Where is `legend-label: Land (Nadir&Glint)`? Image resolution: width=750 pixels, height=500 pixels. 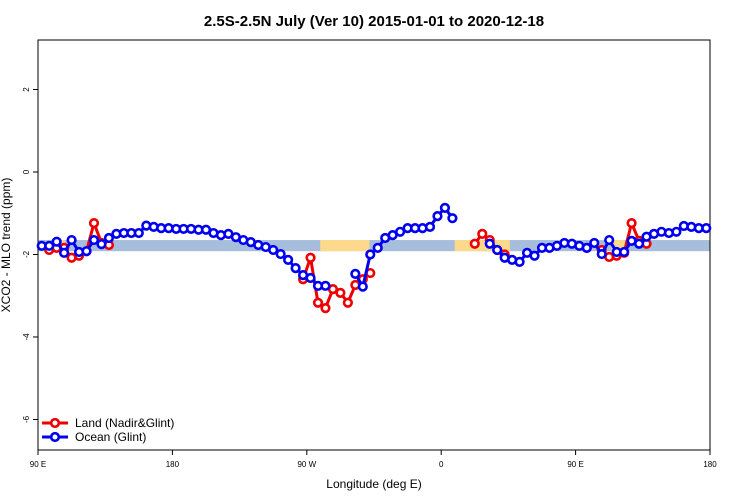 legend-label: Land (Nadir&Glint) is located at coordinates (124, 423).